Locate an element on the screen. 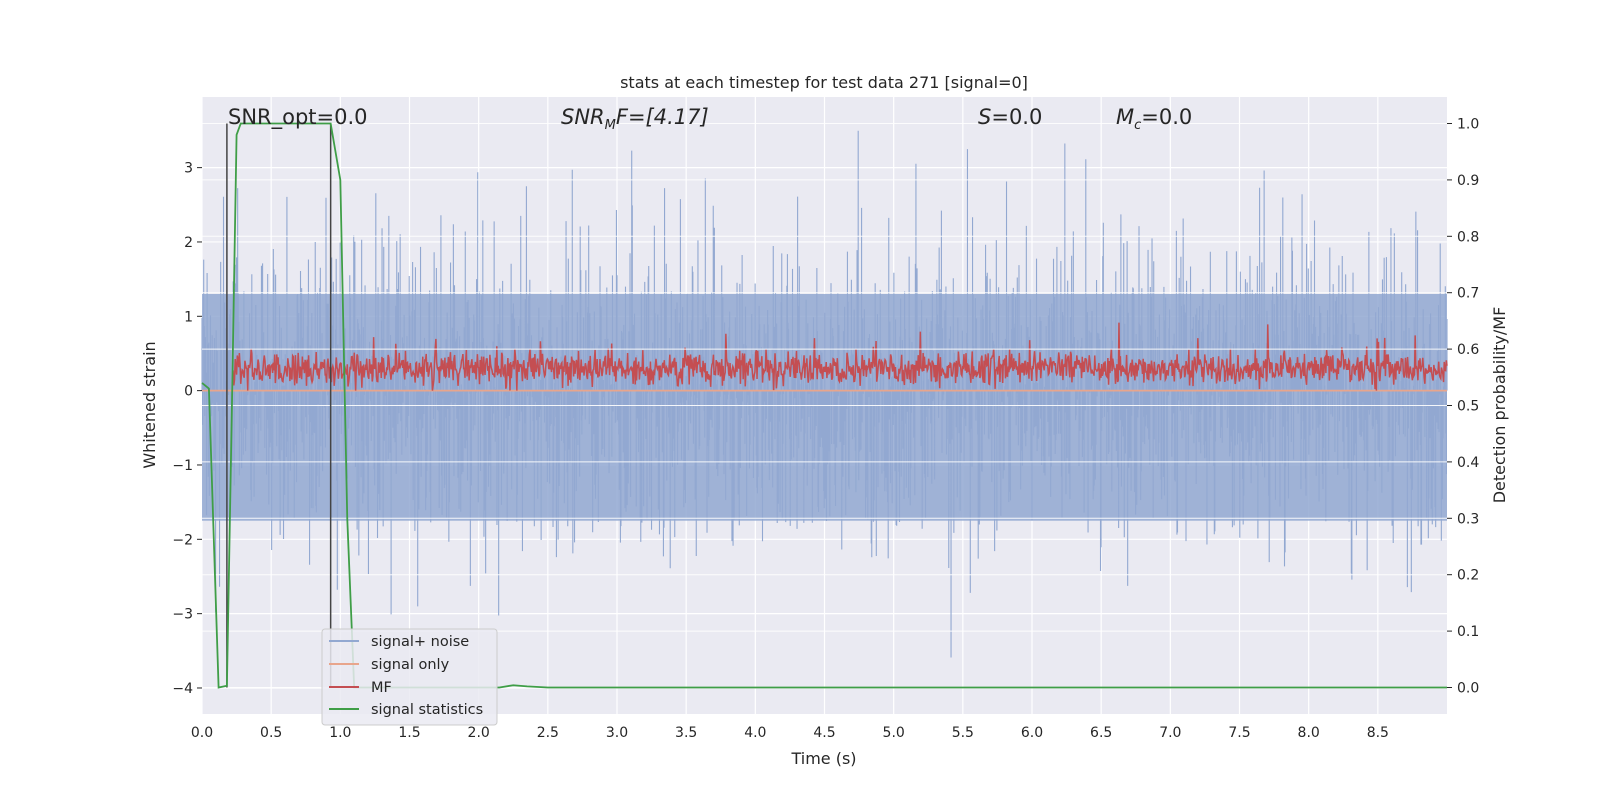  series-mf is located at coordinates (840, 356).